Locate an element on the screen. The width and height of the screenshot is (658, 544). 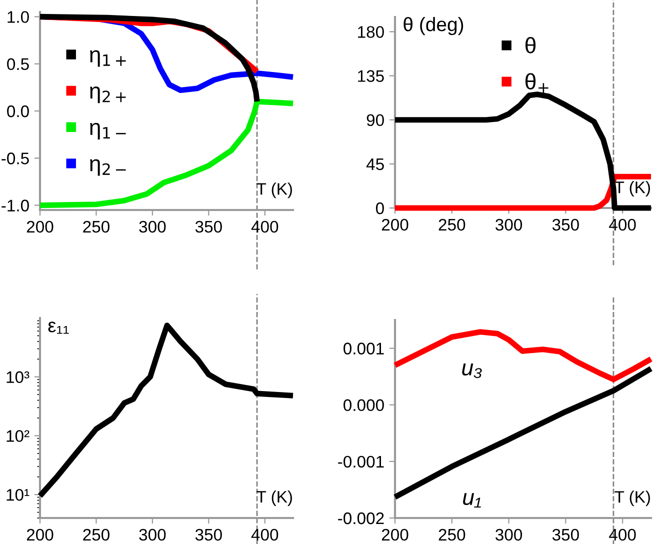
y-tick-label: 0.5 is located at coordinates (18, 64).